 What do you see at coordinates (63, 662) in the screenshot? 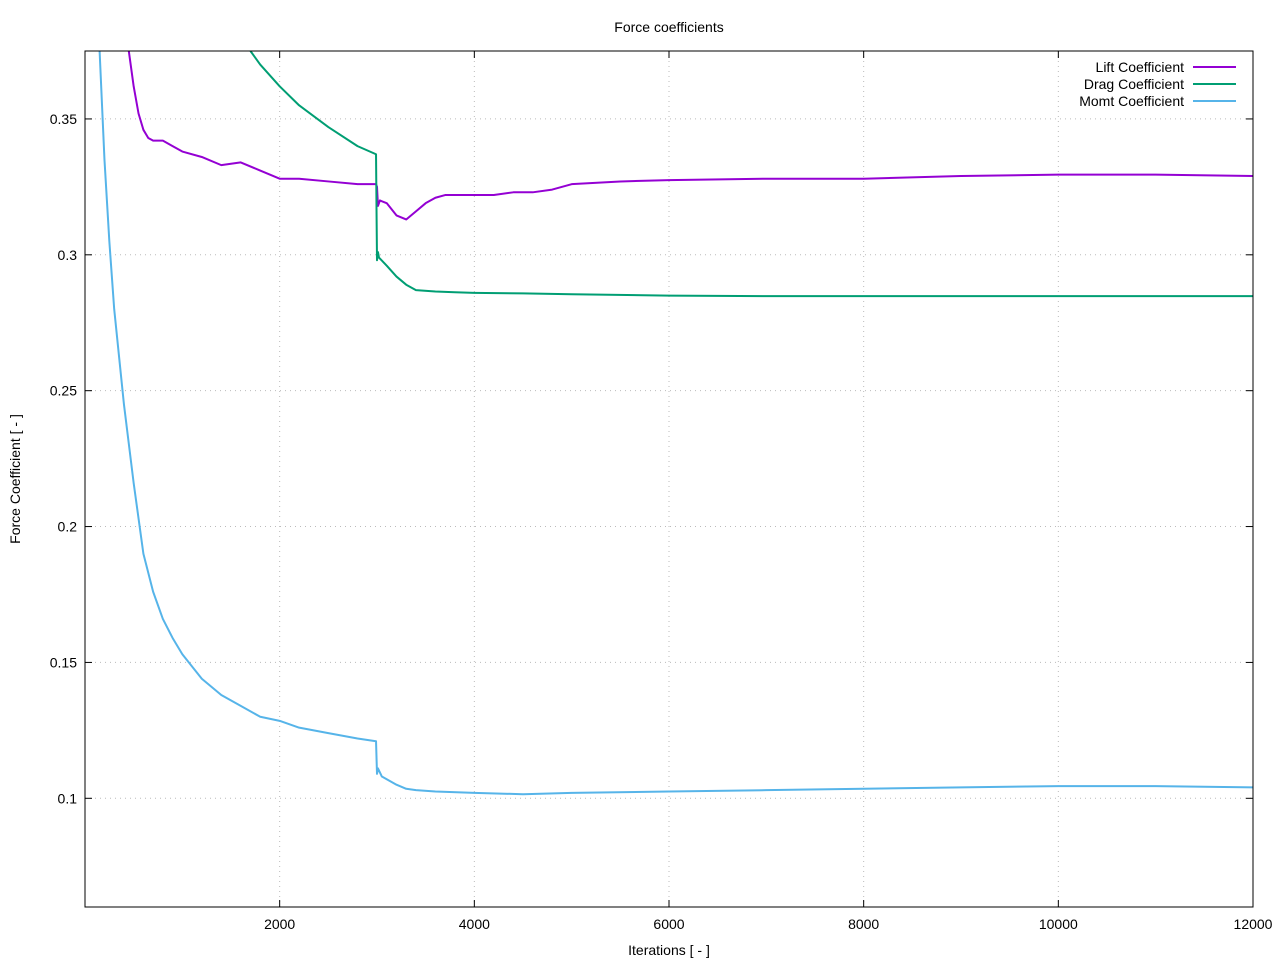
I see `y-tick-label: 0.15` at bounding box center [63, 662].